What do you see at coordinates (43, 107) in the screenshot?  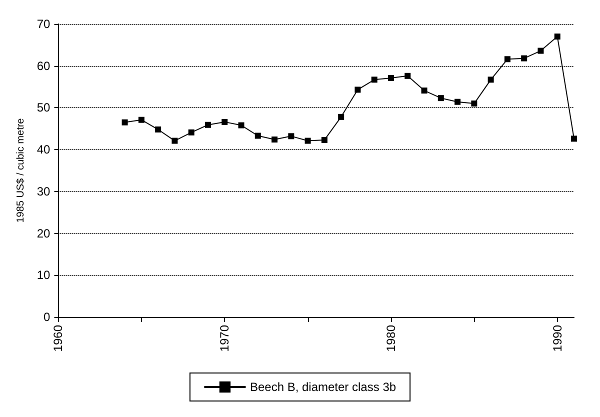 I see `y-tick-label: 50` at bounding box center [43, 107].